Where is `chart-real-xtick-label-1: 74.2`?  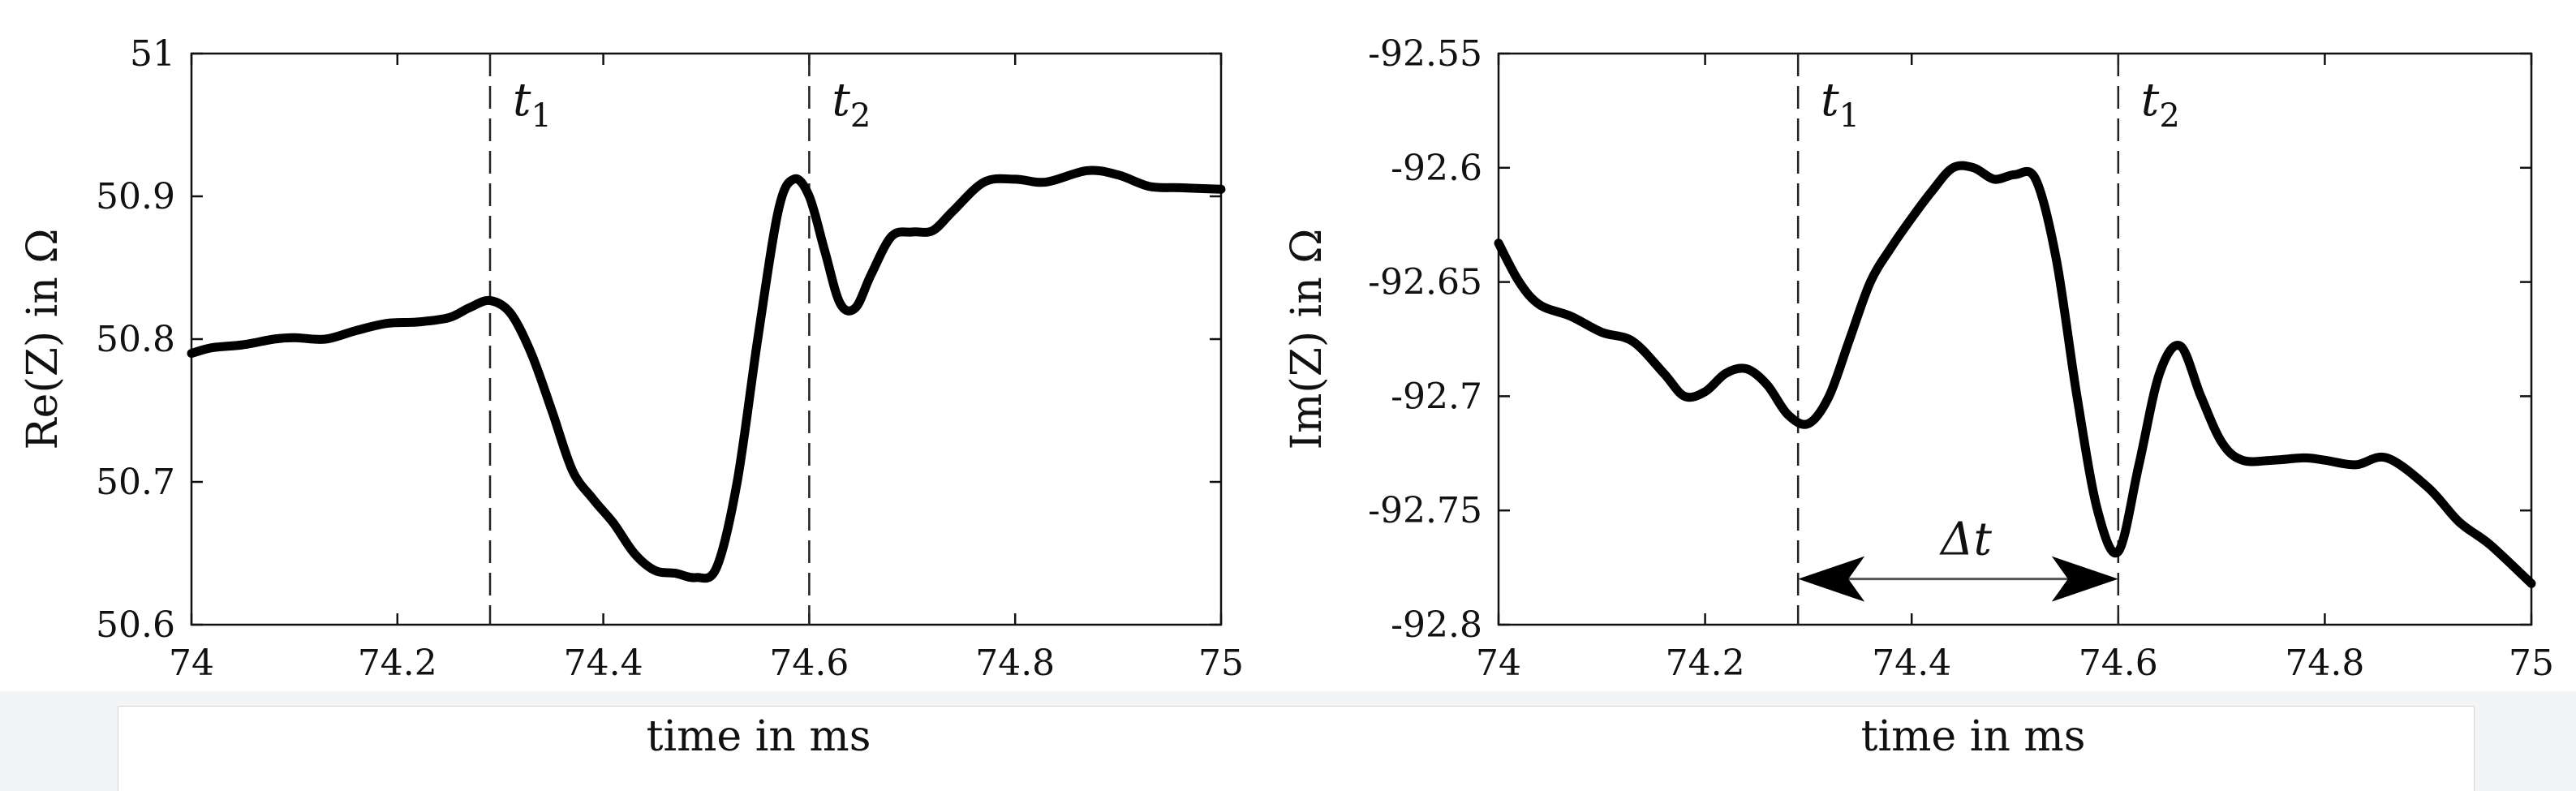
chart-real-xtick-label-1: 74.2 is located at coordinates (398, 664).